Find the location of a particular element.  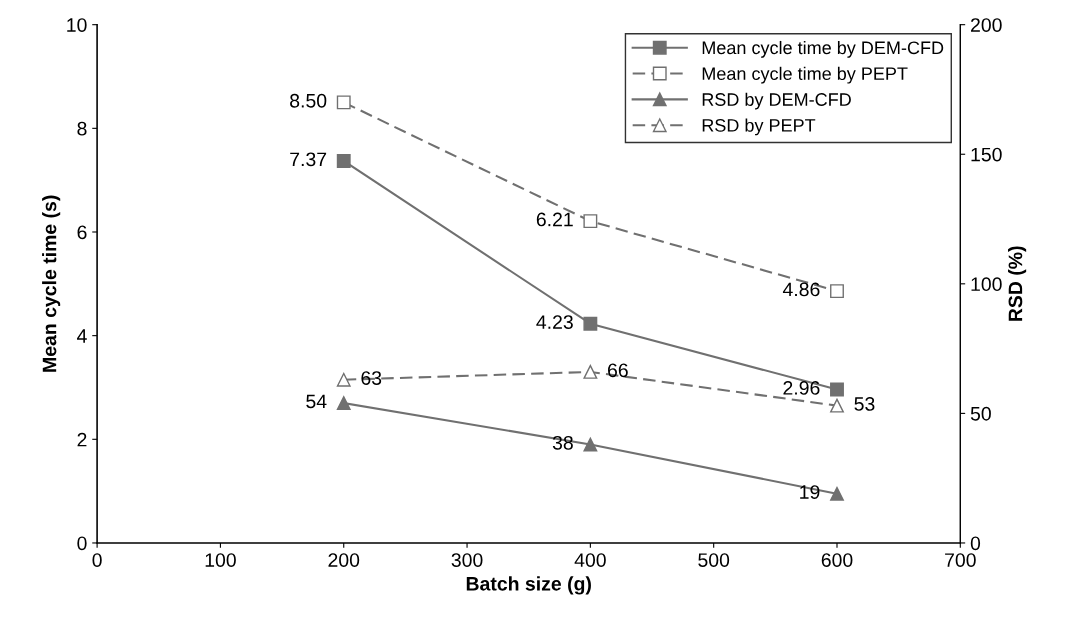

data-label: 19 is located at coordinates (810, 492).